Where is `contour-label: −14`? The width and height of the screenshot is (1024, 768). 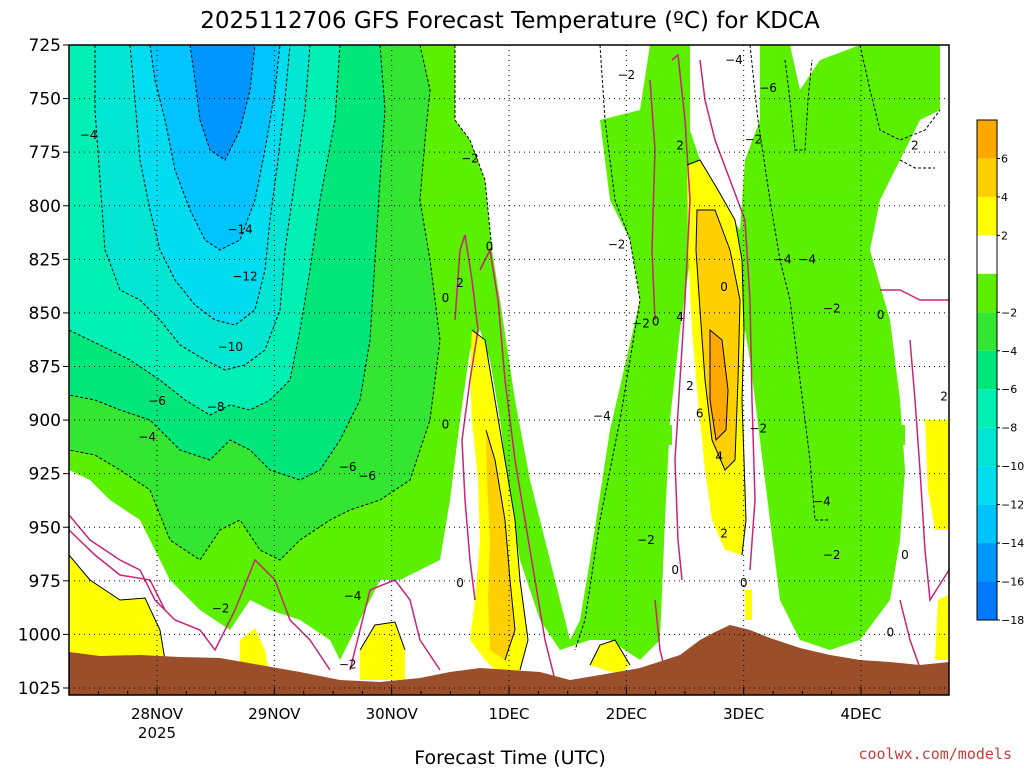 contour-label: −14 is located at coordinates (239, 229).